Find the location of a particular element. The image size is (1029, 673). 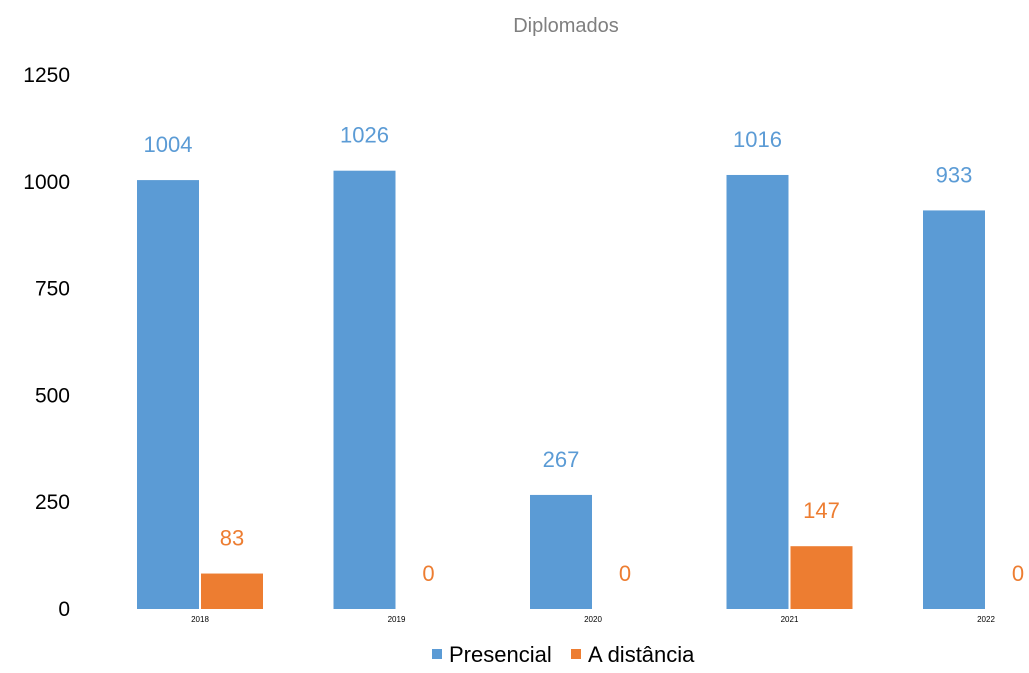

bar-presencial-2020 is located at coordinates (561, 551).